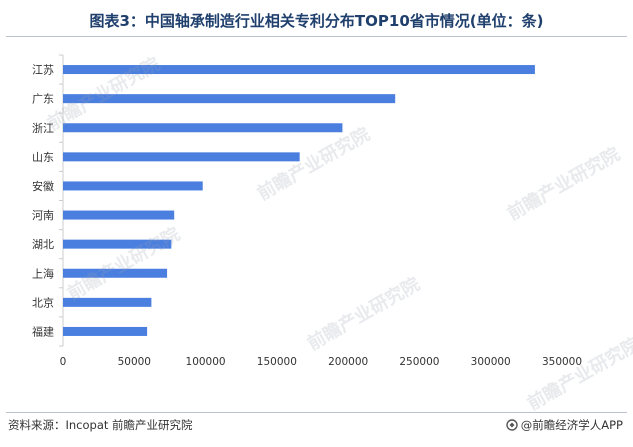  Describe the element at coordinates (419, 362) in the screenshot. I see `x-tick-label: 250000` at that location.